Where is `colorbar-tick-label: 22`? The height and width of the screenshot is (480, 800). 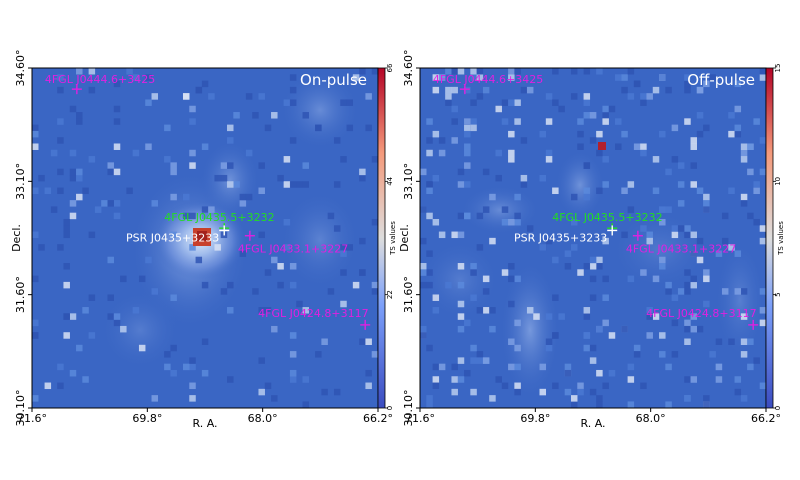 colorbar-tick-label: 22 is located at coordinates (390, 294).